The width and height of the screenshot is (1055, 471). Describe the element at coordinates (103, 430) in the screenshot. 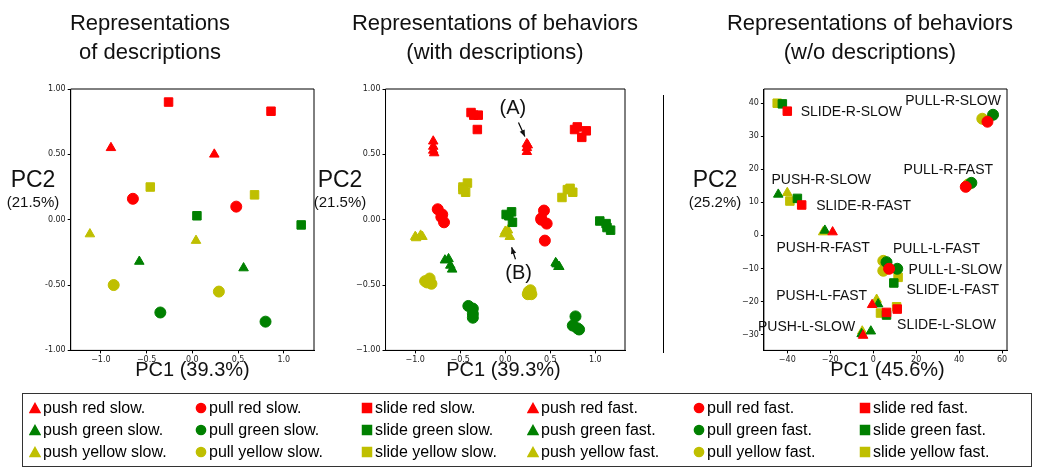

I see `legend-label: push green slow.` at that location.